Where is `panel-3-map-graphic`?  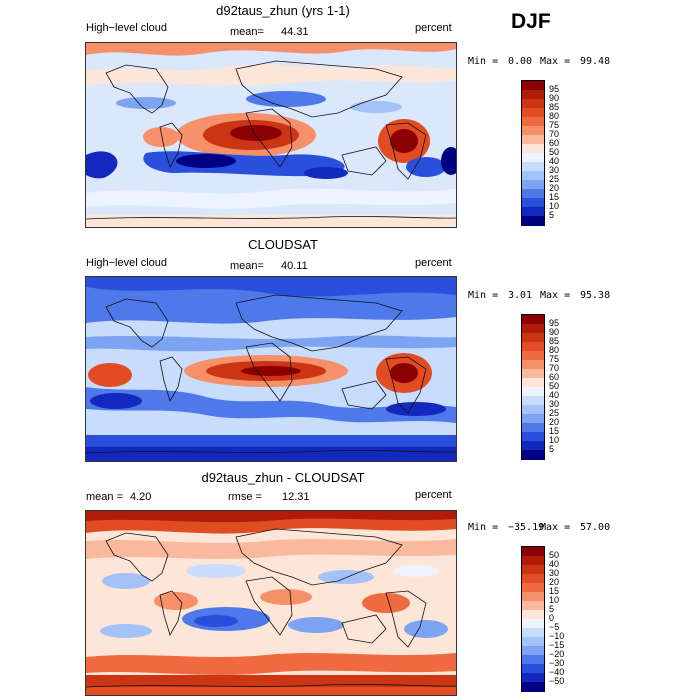 panel-3-map-graphic is located at coordinates (271, 603).